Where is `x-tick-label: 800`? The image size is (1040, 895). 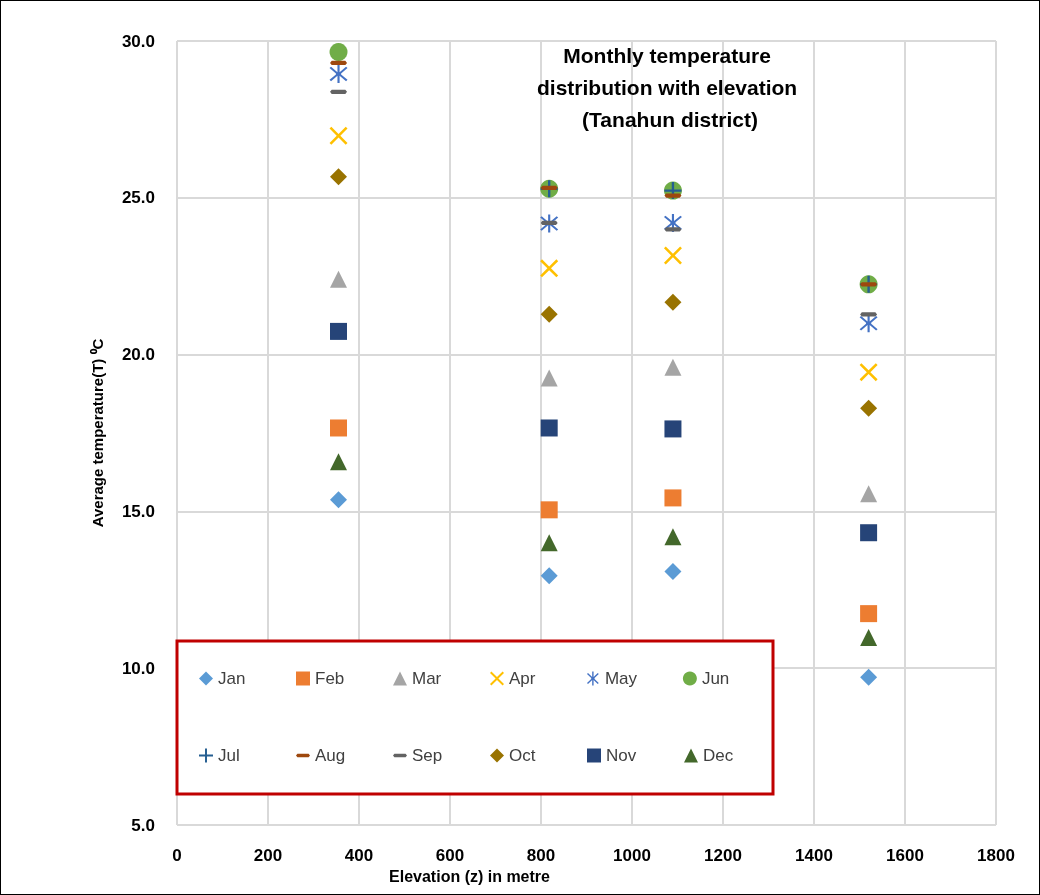
x-tick-label: 800 is located at coordinates (541, 855).